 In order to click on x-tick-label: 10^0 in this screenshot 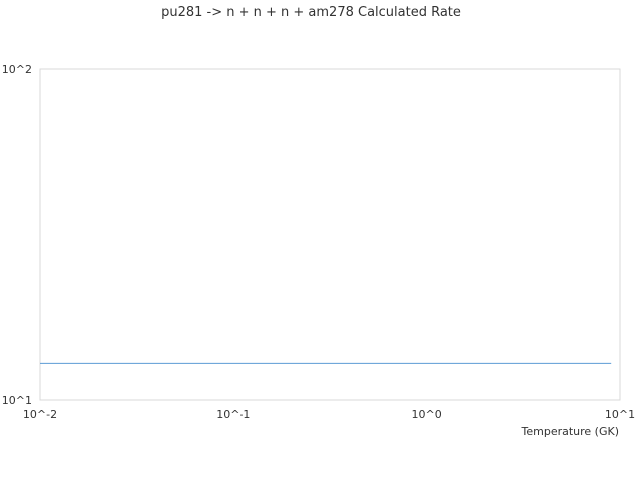, I will do `click(427, 414)`.